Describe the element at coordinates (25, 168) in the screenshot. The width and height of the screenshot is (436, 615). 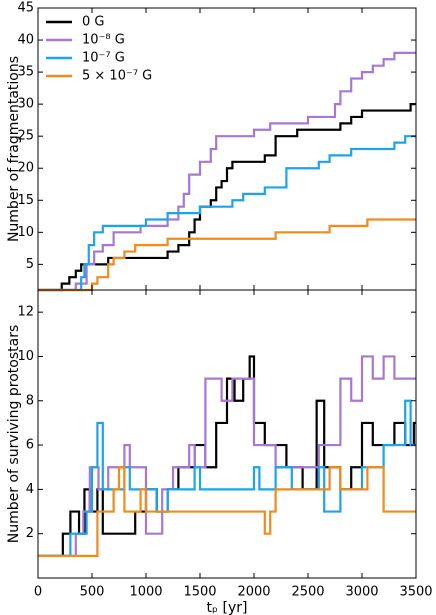
I see `y-tick-label: 20` at that location.